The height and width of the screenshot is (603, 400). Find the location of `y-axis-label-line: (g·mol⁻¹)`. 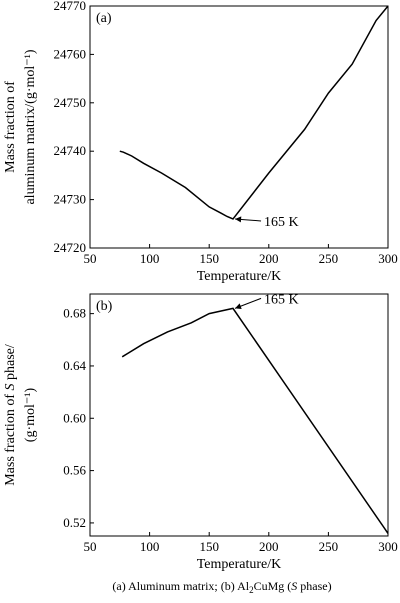

y-axis-label-line: (g·mol⁻¹) is located at coordinates (30, 414).